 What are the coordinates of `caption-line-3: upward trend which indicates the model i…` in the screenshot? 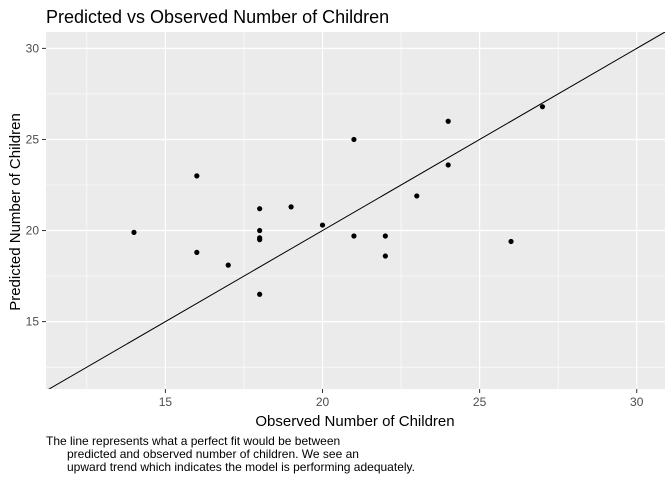 It's located at (241, 467).